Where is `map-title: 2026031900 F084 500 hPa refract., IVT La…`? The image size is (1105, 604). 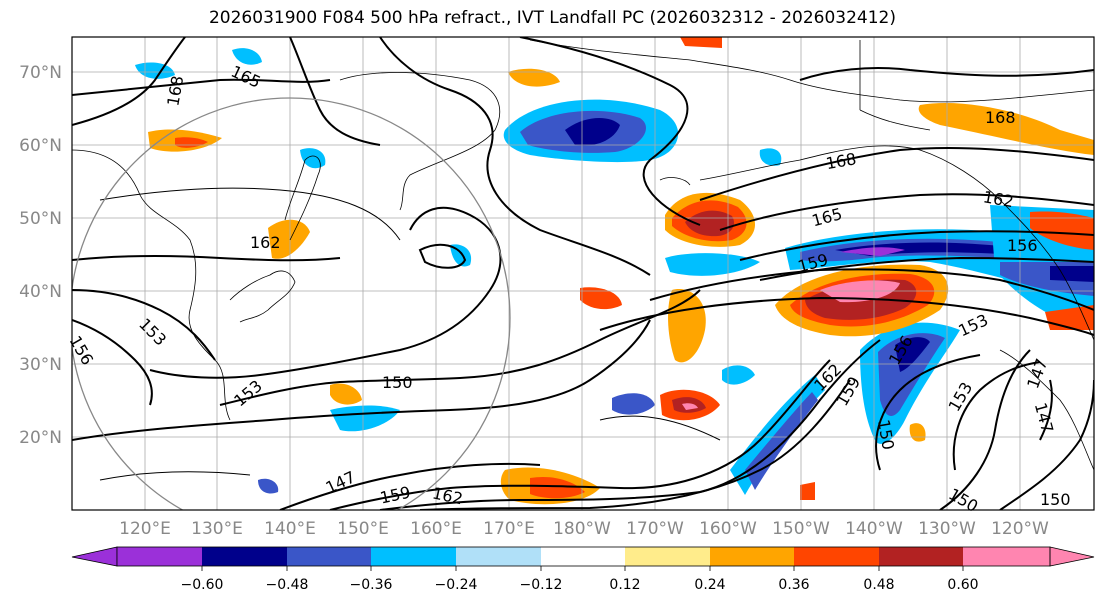
map-title: 2026031900 F084 500 hPa refract., IVT La… is located at coordinates (552, 18).